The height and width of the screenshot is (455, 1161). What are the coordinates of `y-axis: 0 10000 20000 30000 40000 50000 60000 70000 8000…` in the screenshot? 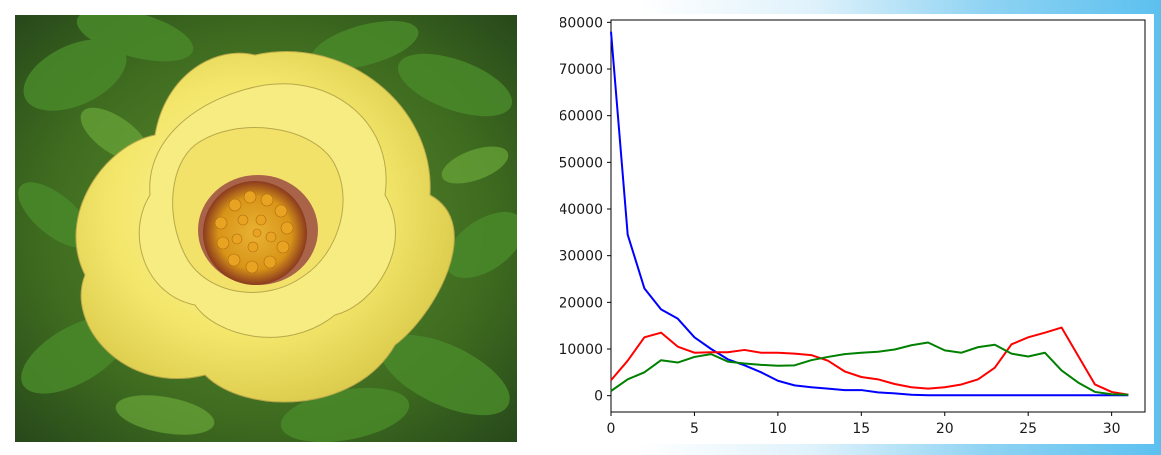 It's located at (585, 210).